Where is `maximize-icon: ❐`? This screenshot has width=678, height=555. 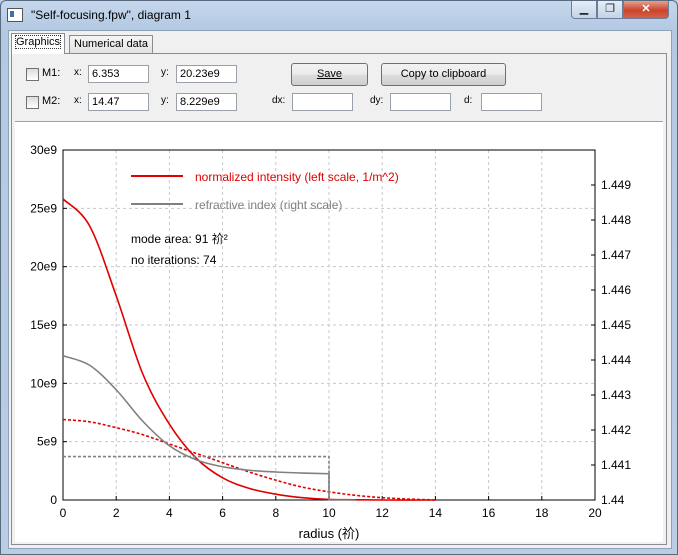
maximize-icon: ❐ is located at coordinates (610, 9).